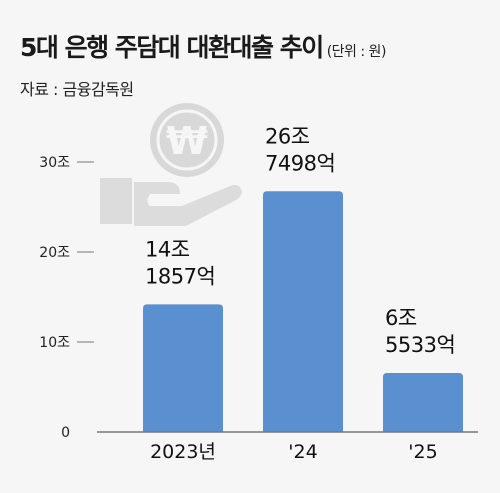  I want to click on y-tick-label: 0, so click(65, 433).